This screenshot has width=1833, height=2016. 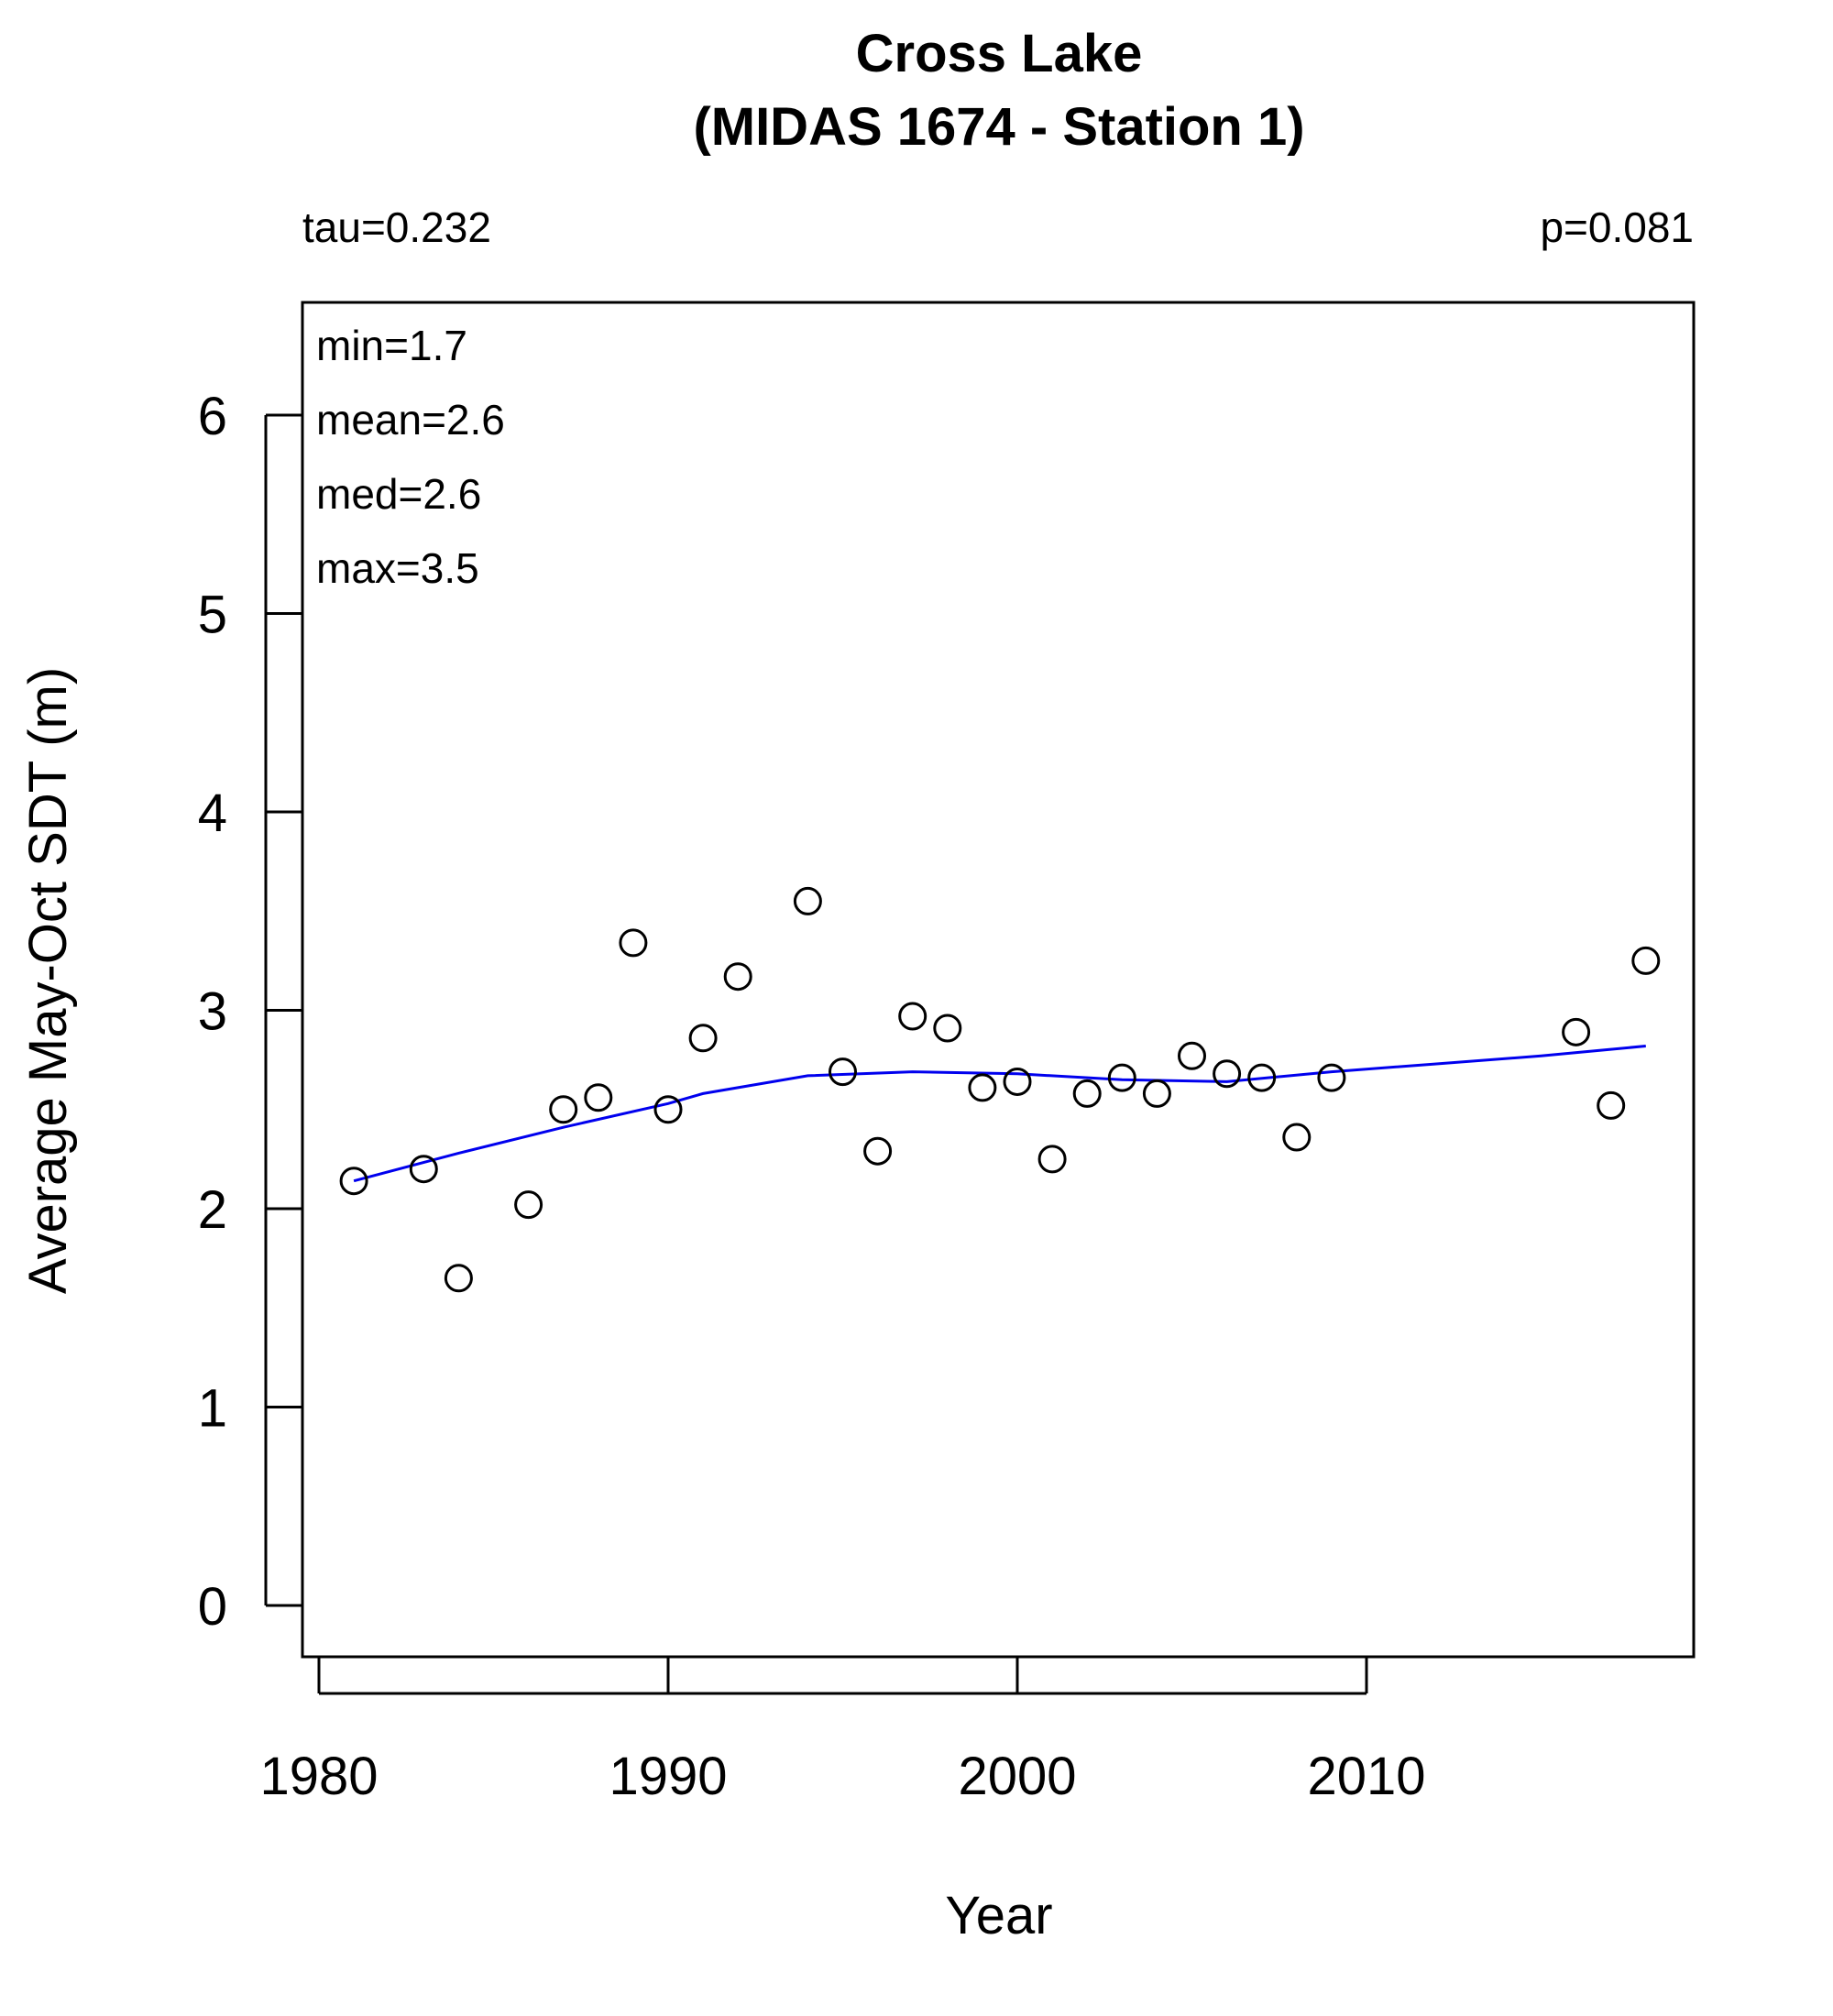 What do you see at coordinates (398, 494) in the screenshot?
I see `stat-med: med=2.6` at bounding box center [398, 494].